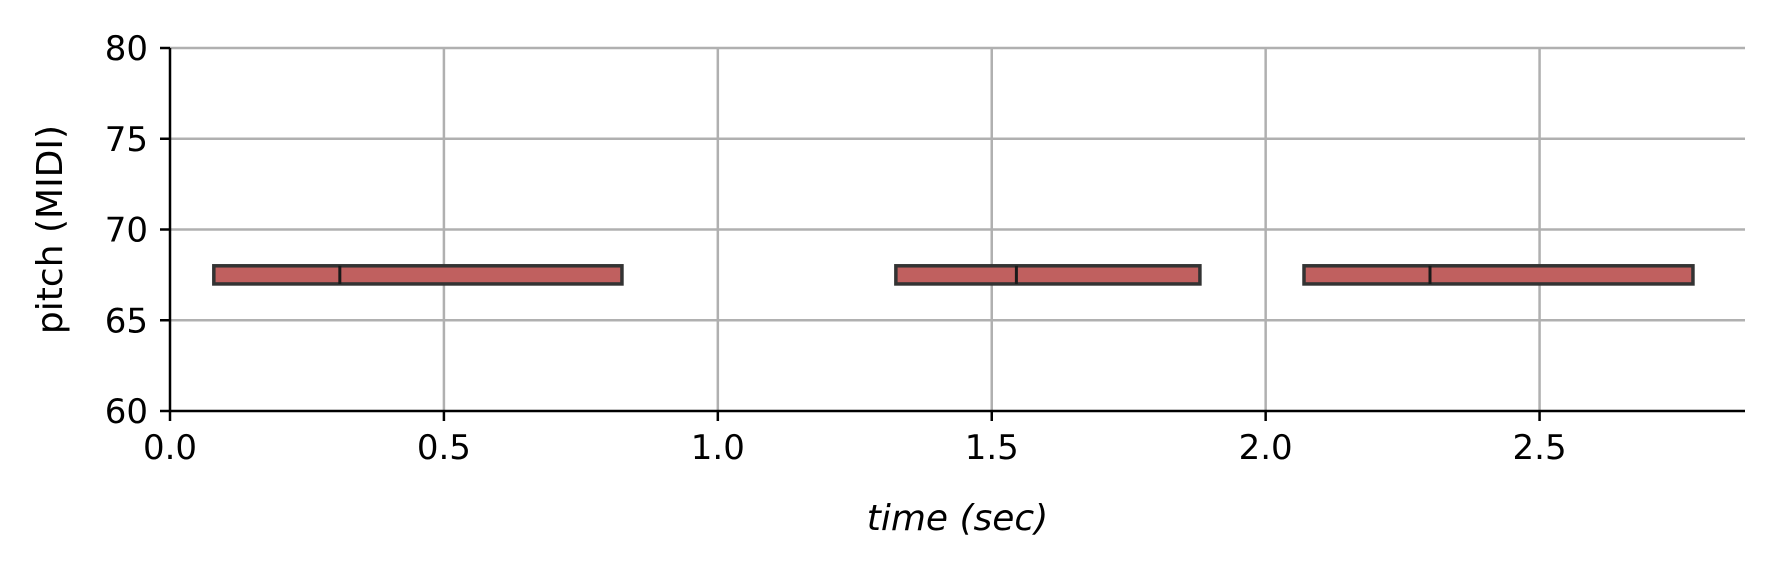  Describe the element at coordinates (170, 448) in the screenshot. I see `x-tick-label: 0.0` at that location.